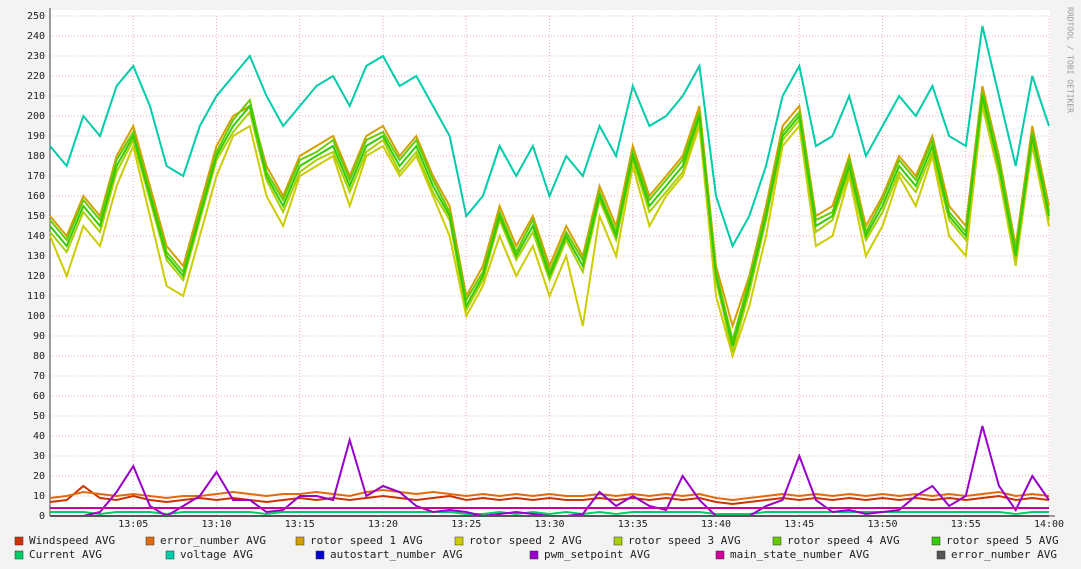 This screenshot has height=569, width=1081. Describe the element at coordinates (36, 316) in the screenshot. I see `y-tick-label: 100` at that location.